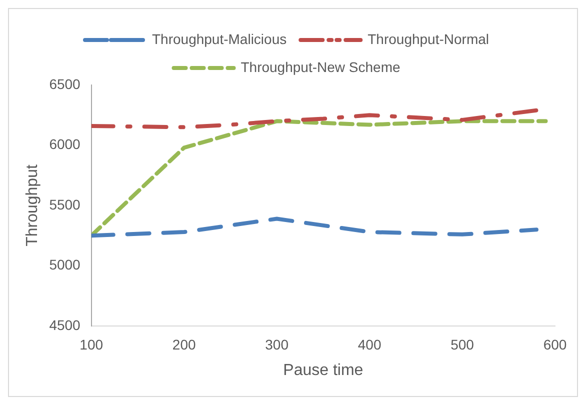  What do you see at coordinates (219, 38) in the screenshot?
I see `legend-label: Throughput-Malicious` at bounding box center [219, 38].